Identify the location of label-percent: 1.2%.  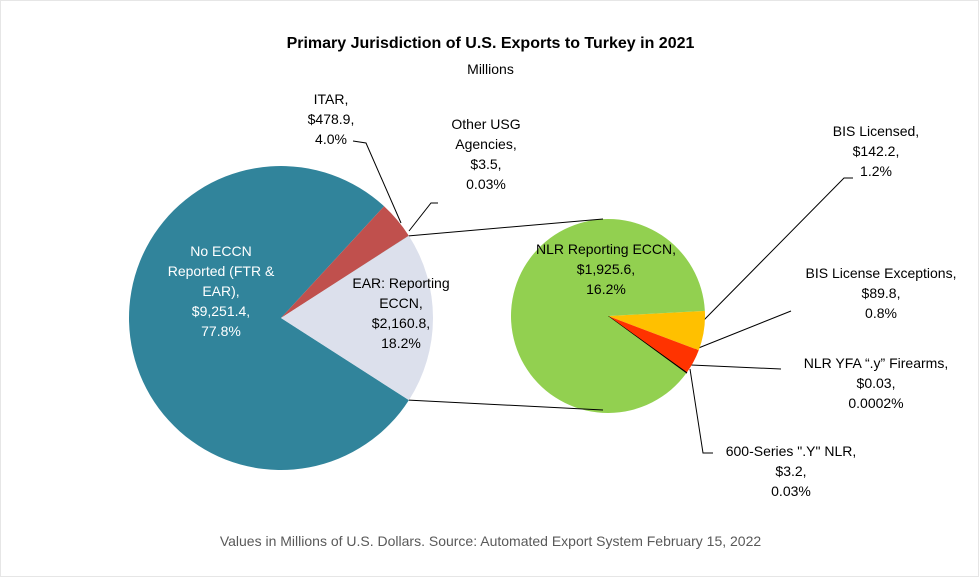
(876, 171).